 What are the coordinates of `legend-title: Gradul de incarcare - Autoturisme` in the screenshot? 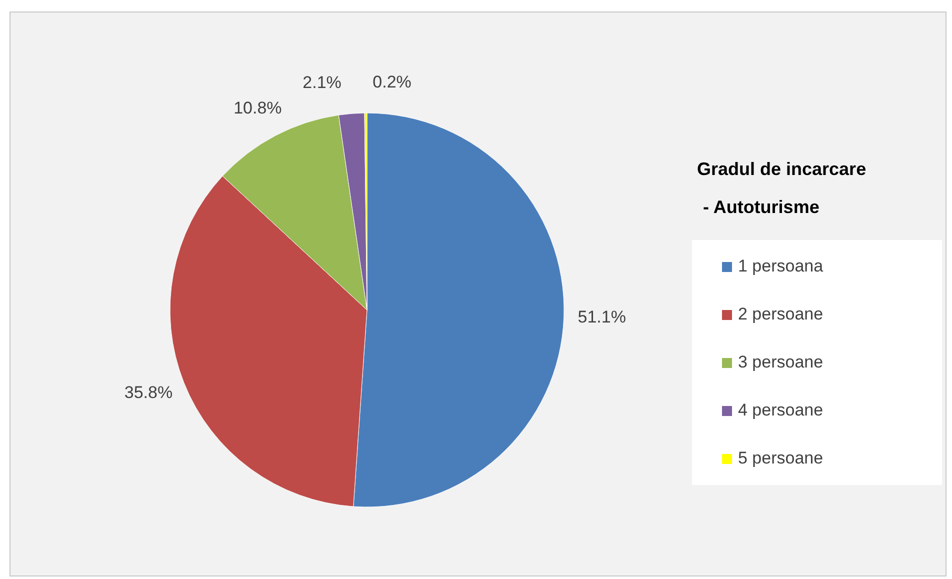 It's located at (781, 188).